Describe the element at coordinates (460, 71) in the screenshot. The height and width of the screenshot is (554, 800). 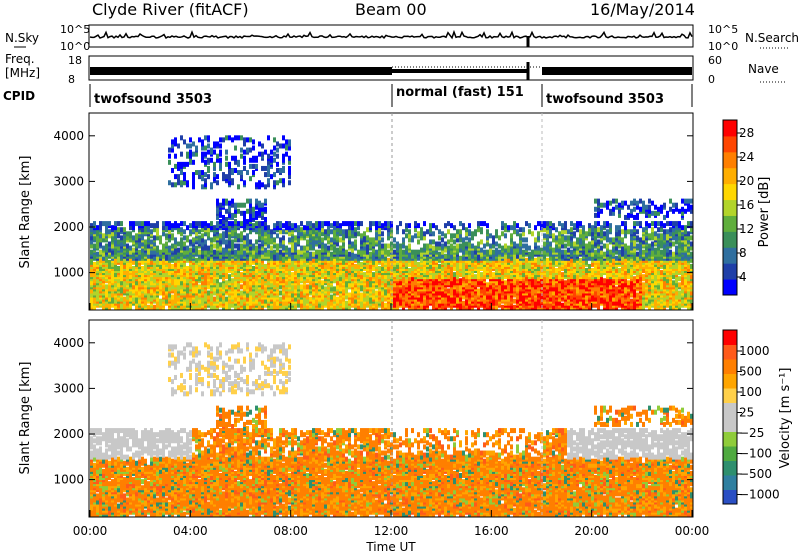
I see `freq-band-normal` at that location.